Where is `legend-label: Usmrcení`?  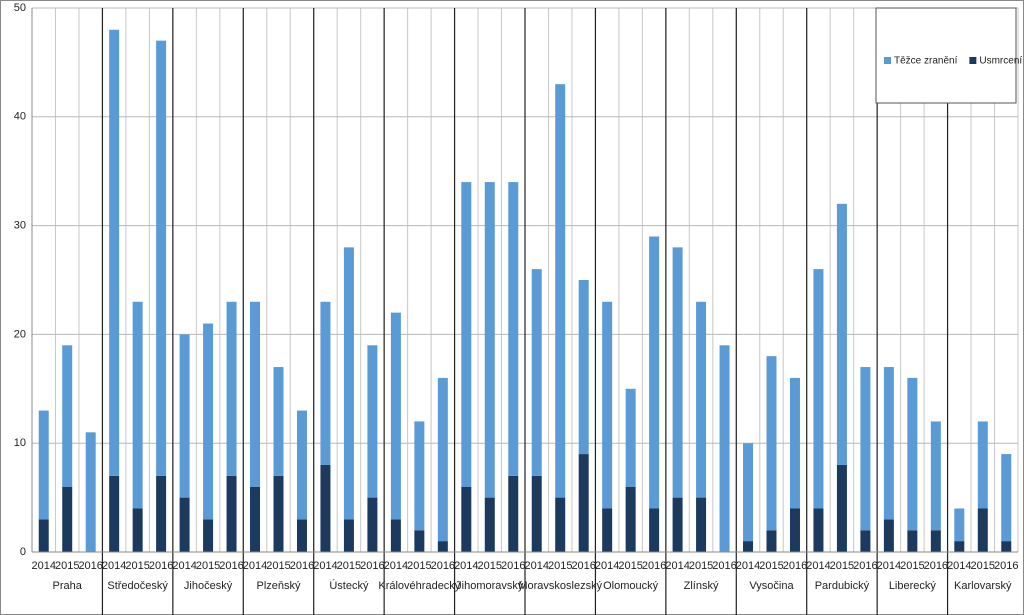 legend-label: Usmrcení is located at coordinates (1000, 61).